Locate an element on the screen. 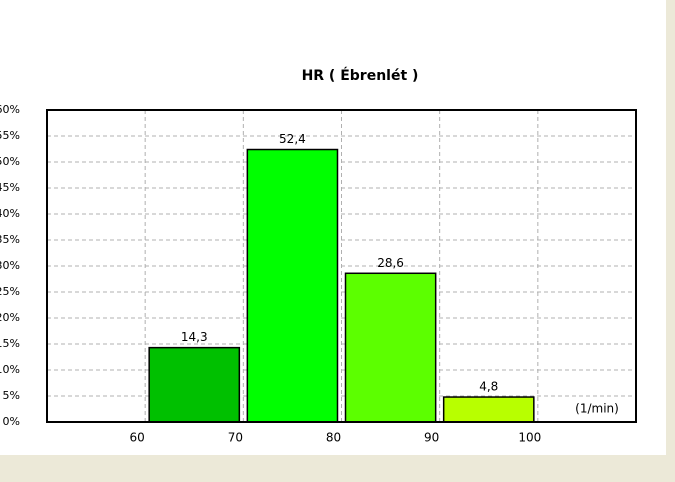 The image size is (675, 482). x-tick-label: 80 is located at coordinates (333, 438).